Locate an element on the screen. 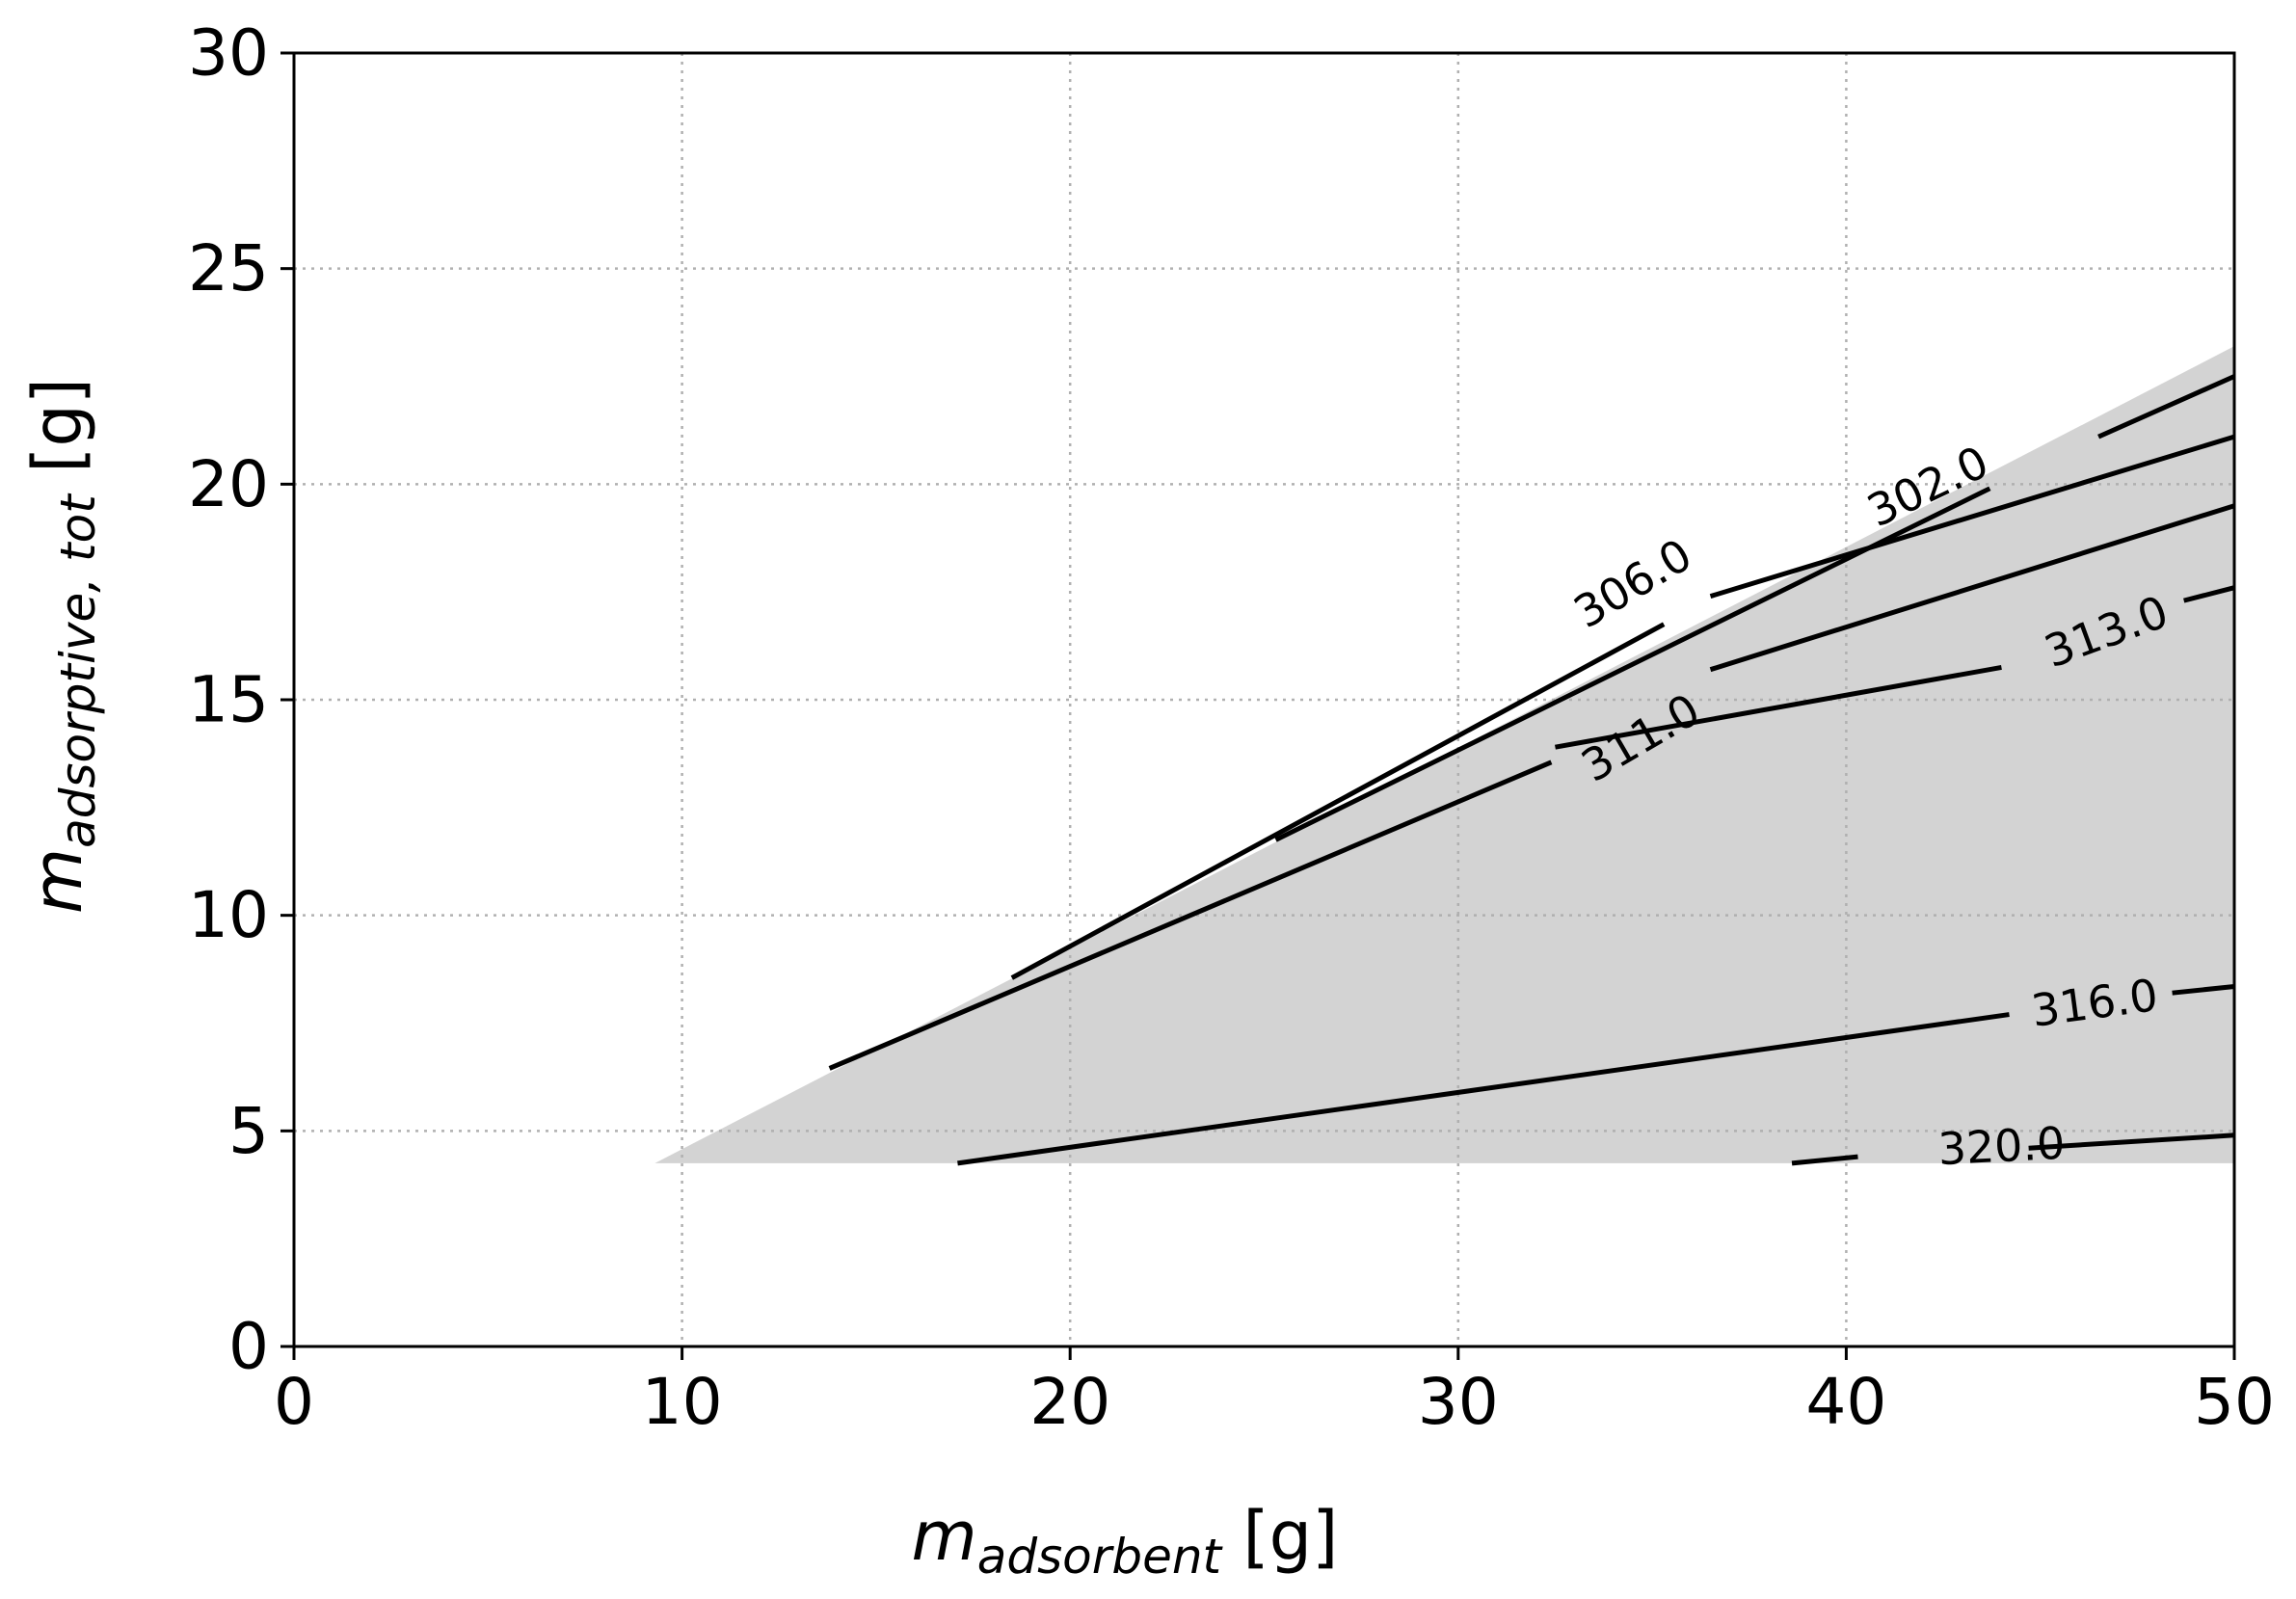  x-axis-label: madsorbent [g] is located at coordinates (1125, 1541).